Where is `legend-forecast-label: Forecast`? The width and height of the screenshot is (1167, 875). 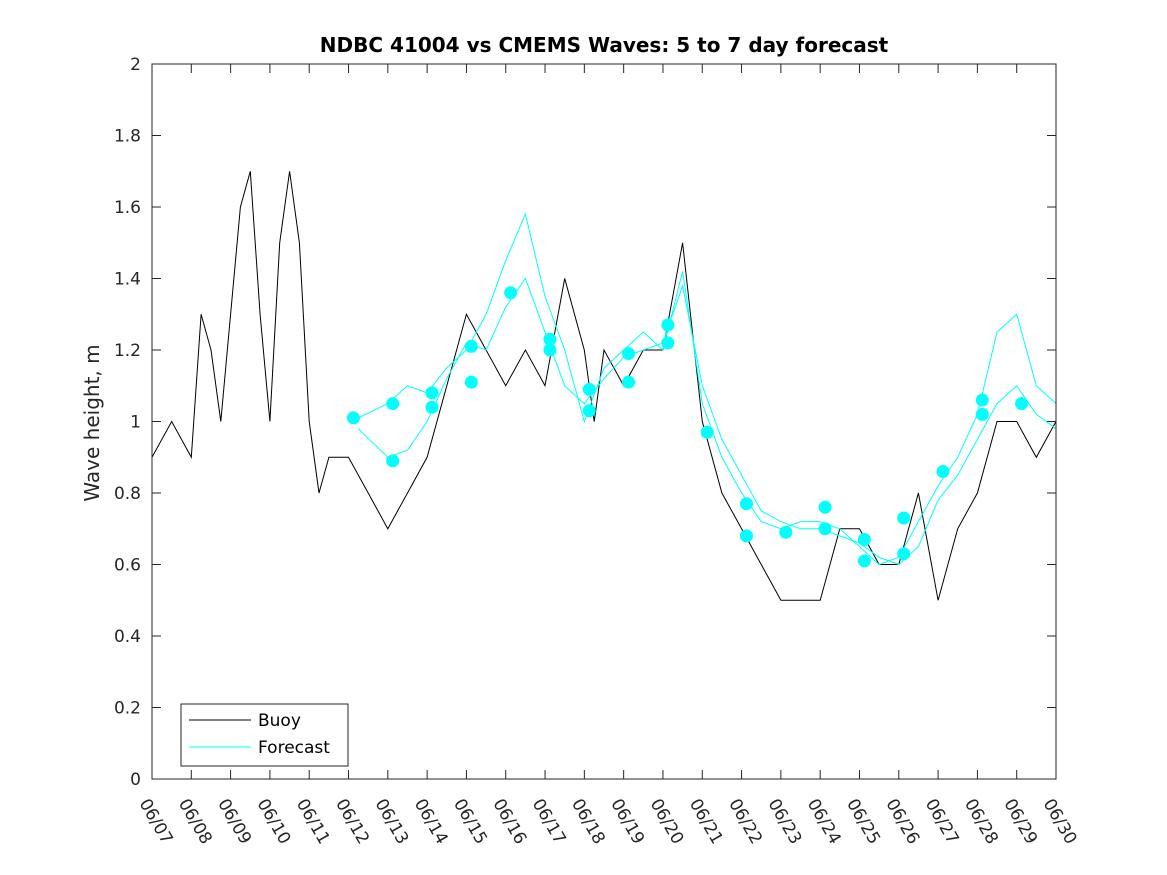 legend-forecast-label: Forecast is located at coordinates (294, 748).